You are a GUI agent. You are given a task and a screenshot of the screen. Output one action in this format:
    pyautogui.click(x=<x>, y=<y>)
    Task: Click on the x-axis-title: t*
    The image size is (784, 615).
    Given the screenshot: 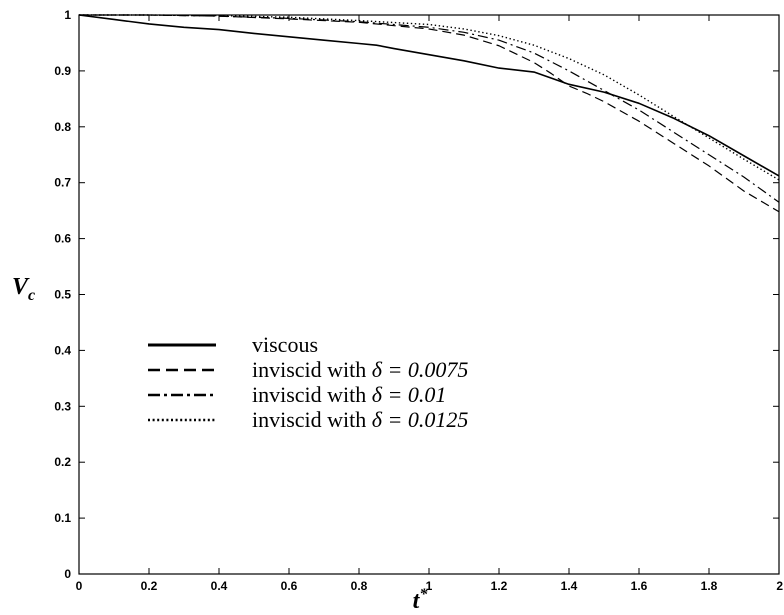 What is the action you would take?
    pyautogui.click(x=421, y=600)
    